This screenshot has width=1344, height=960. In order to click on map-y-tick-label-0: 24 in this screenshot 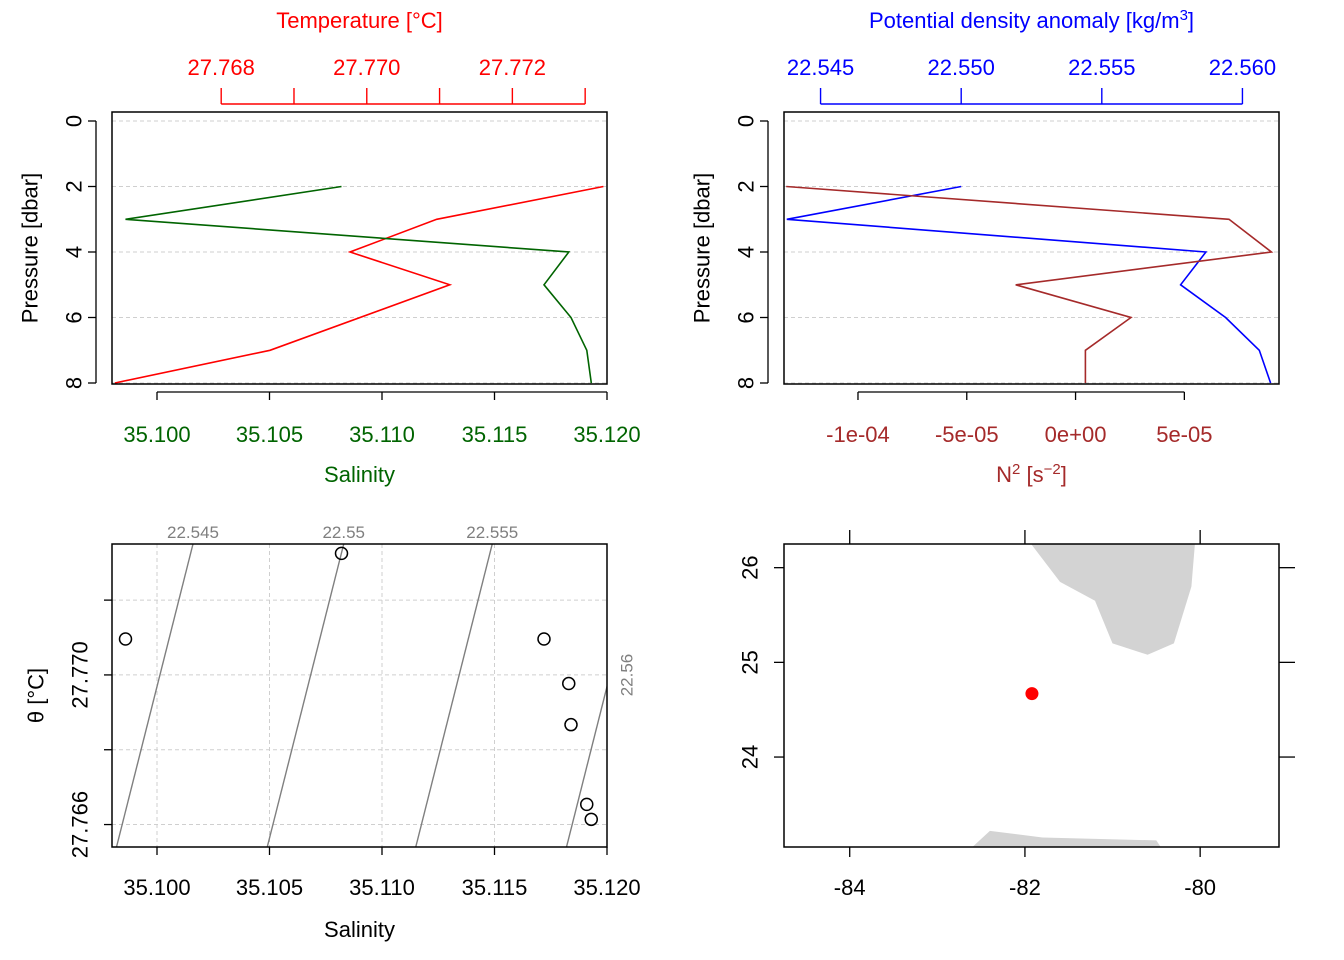, I will do `click(750, 757)`.